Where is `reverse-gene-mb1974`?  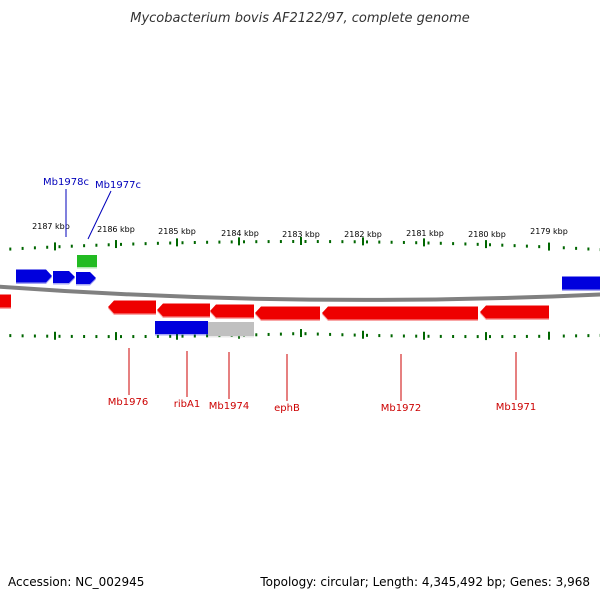 reverse-gene-mb1974 is located at coordinates (232, 311).